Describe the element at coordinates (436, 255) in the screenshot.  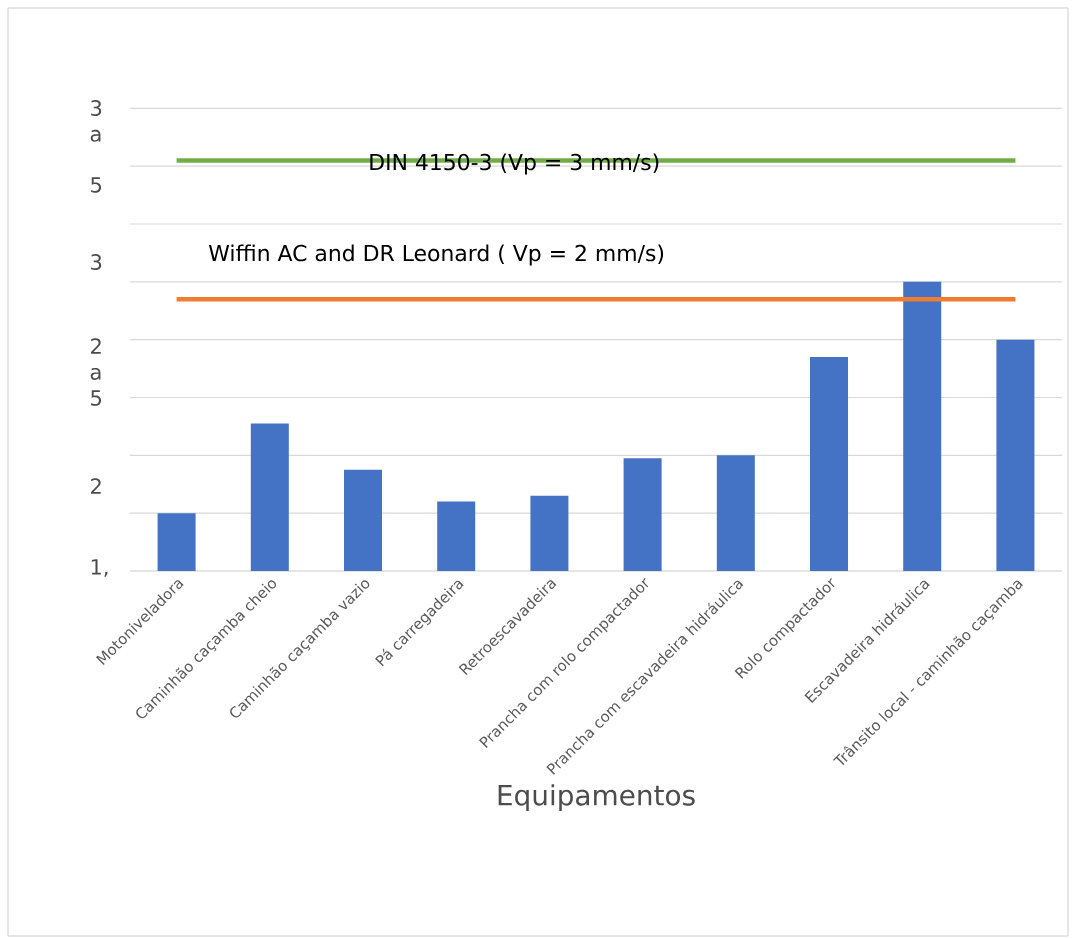
I see `text: Wiffin AC and DR Leonard ( Vp = 2 mm/s)` at that location.